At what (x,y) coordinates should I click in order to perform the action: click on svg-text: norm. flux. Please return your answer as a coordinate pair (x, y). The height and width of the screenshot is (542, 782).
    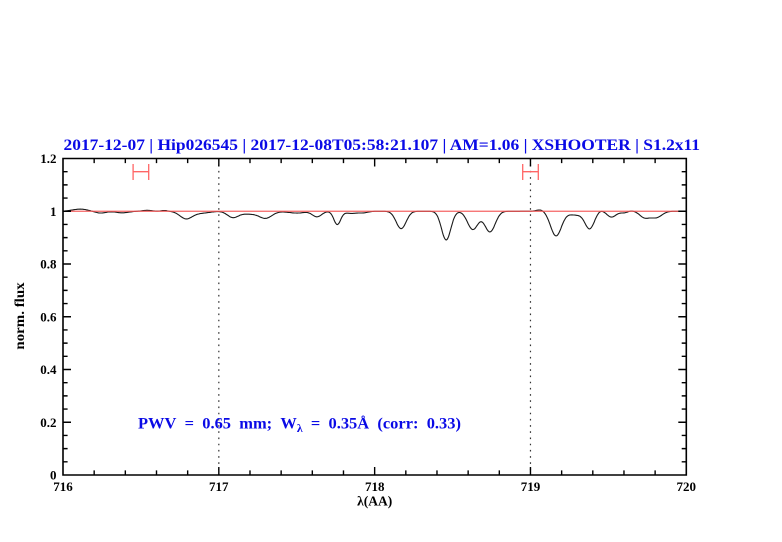
    Looking at the image, I should click on (19, 315).